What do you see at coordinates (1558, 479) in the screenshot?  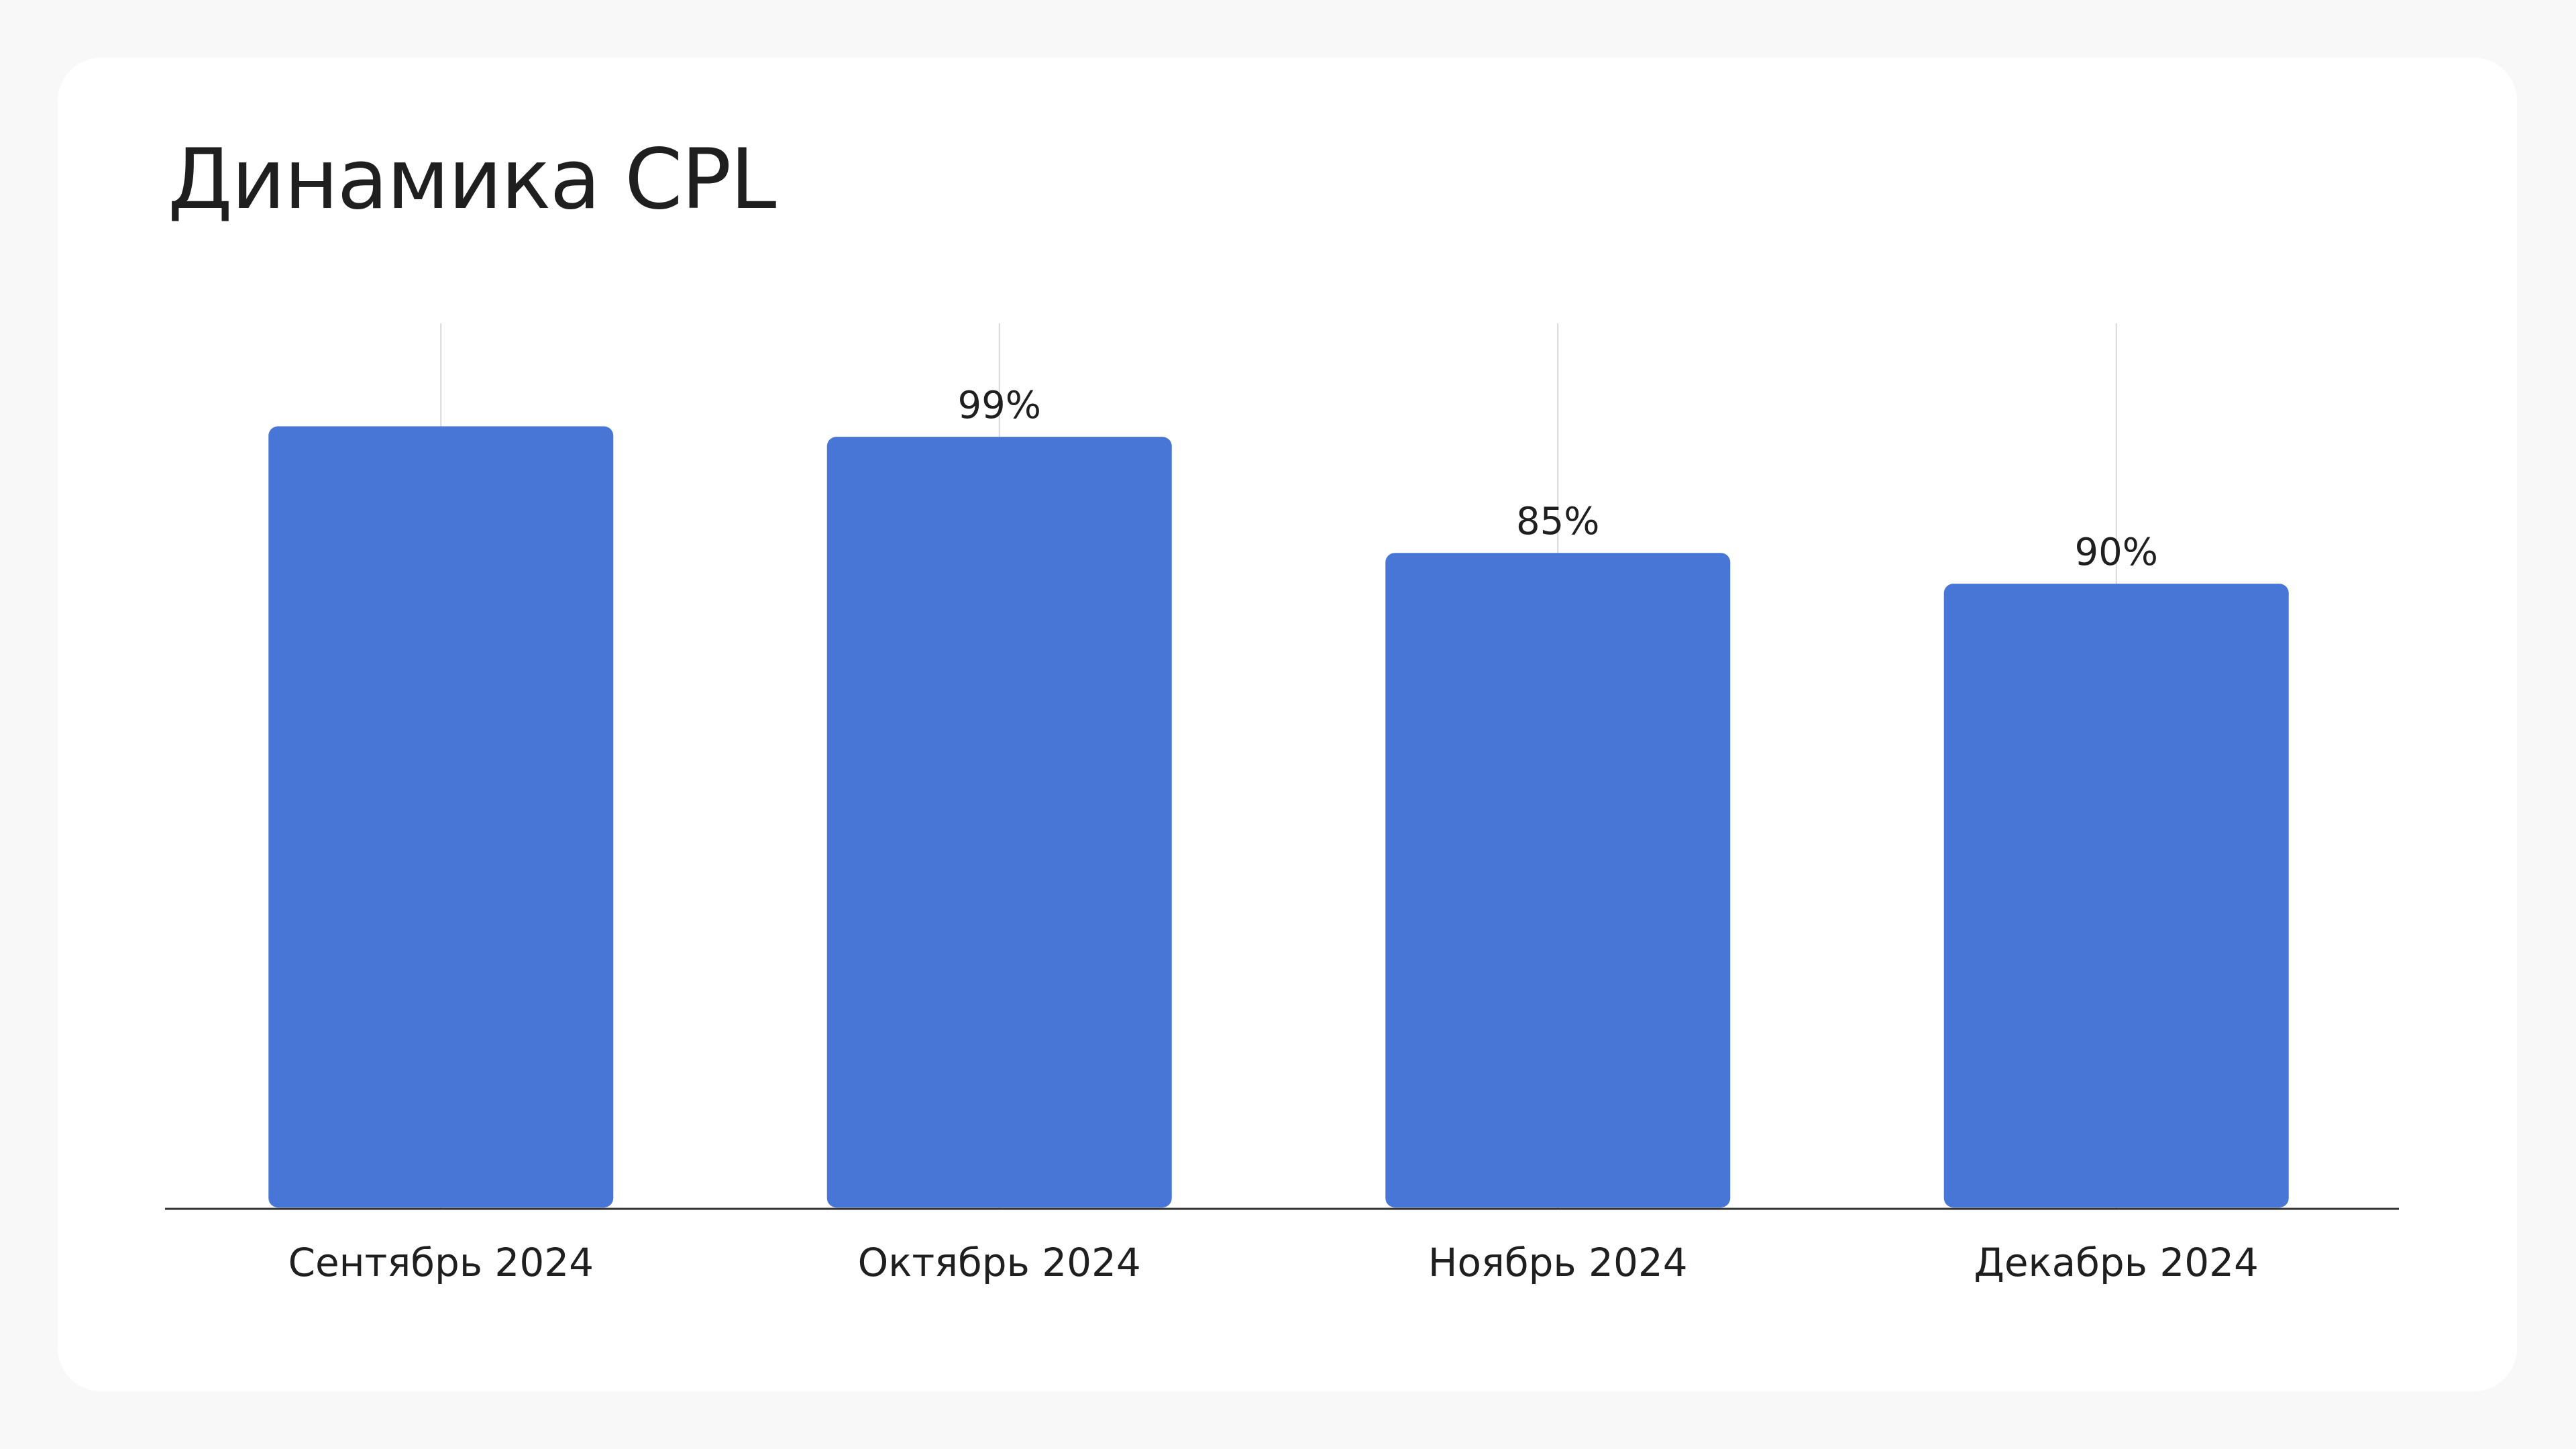 I see `data-labels: 99% 85% 90%` at bounding box center [1558, 479].